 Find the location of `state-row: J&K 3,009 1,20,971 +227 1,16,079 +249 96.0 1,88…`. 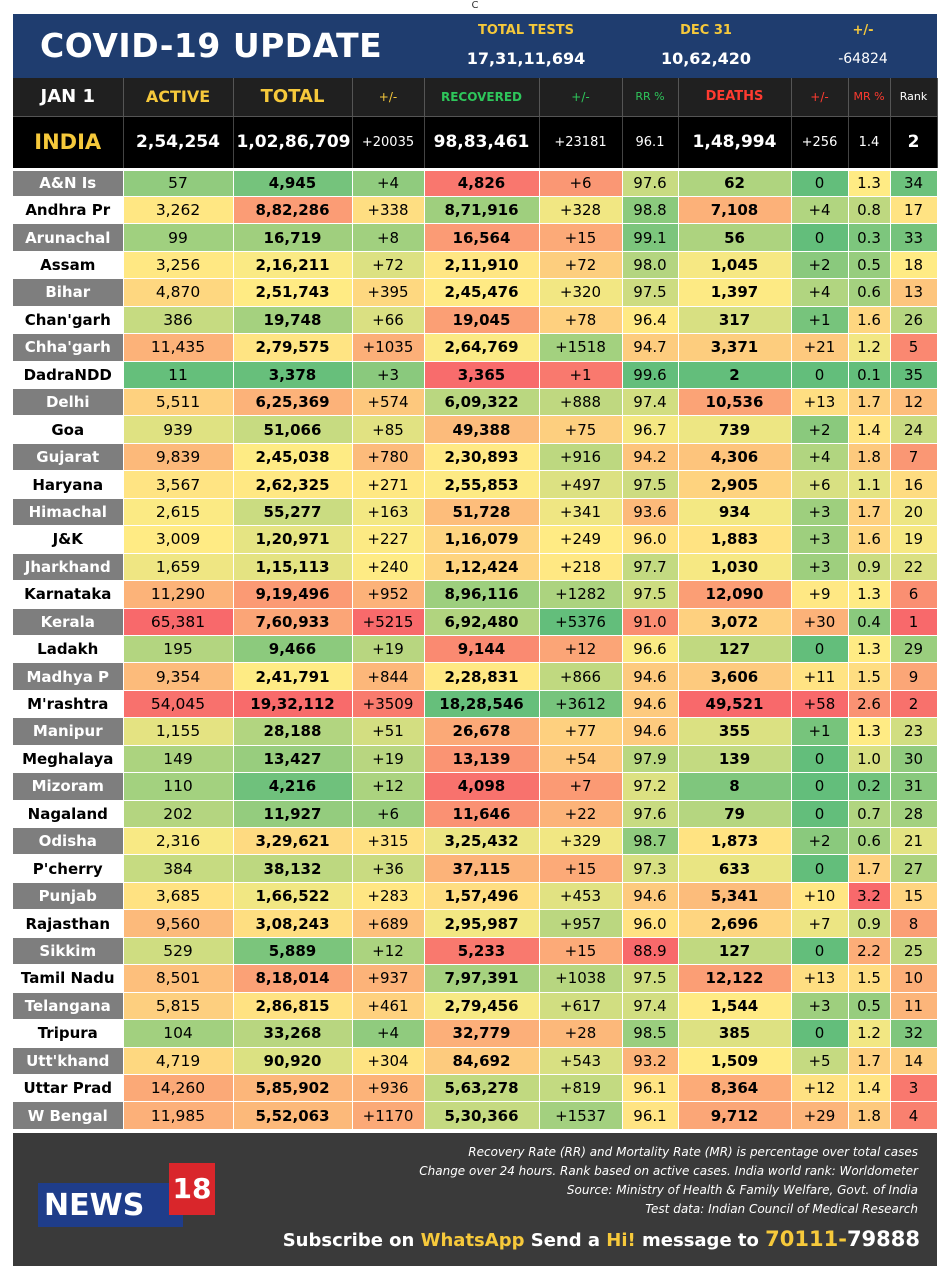

state-row: J&K 3,009 1,20,971 +227 1,16,079 +249 96.0 1,88… is located at coordinates (475, 539).